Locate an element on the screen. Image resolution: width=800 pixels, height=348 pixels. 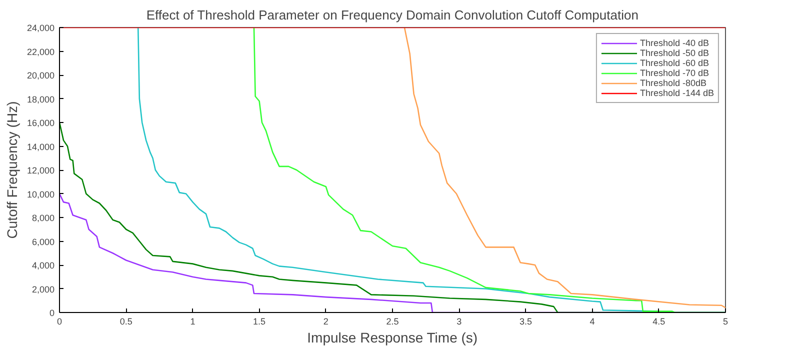
x-tick-label: 2.5 is located at coordinates (392, 321).